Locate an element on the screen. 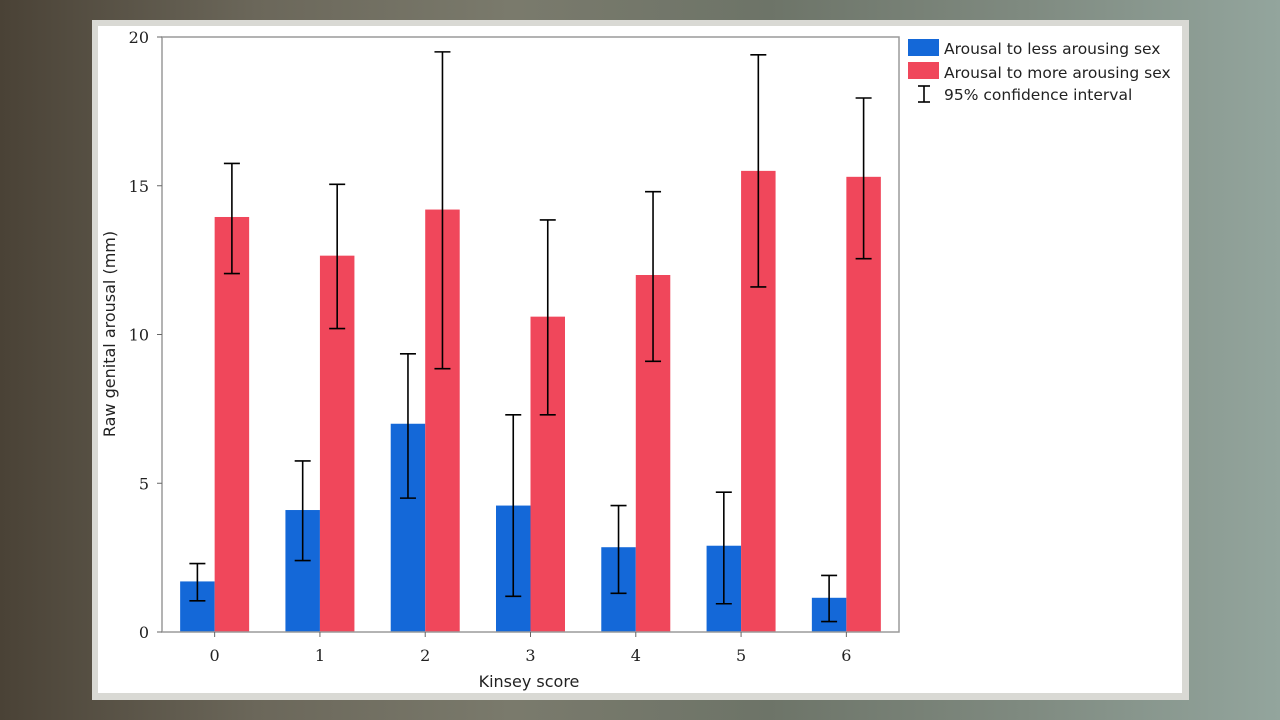  x-axis-label: Kinsey score is located at coordinates (529, 681).